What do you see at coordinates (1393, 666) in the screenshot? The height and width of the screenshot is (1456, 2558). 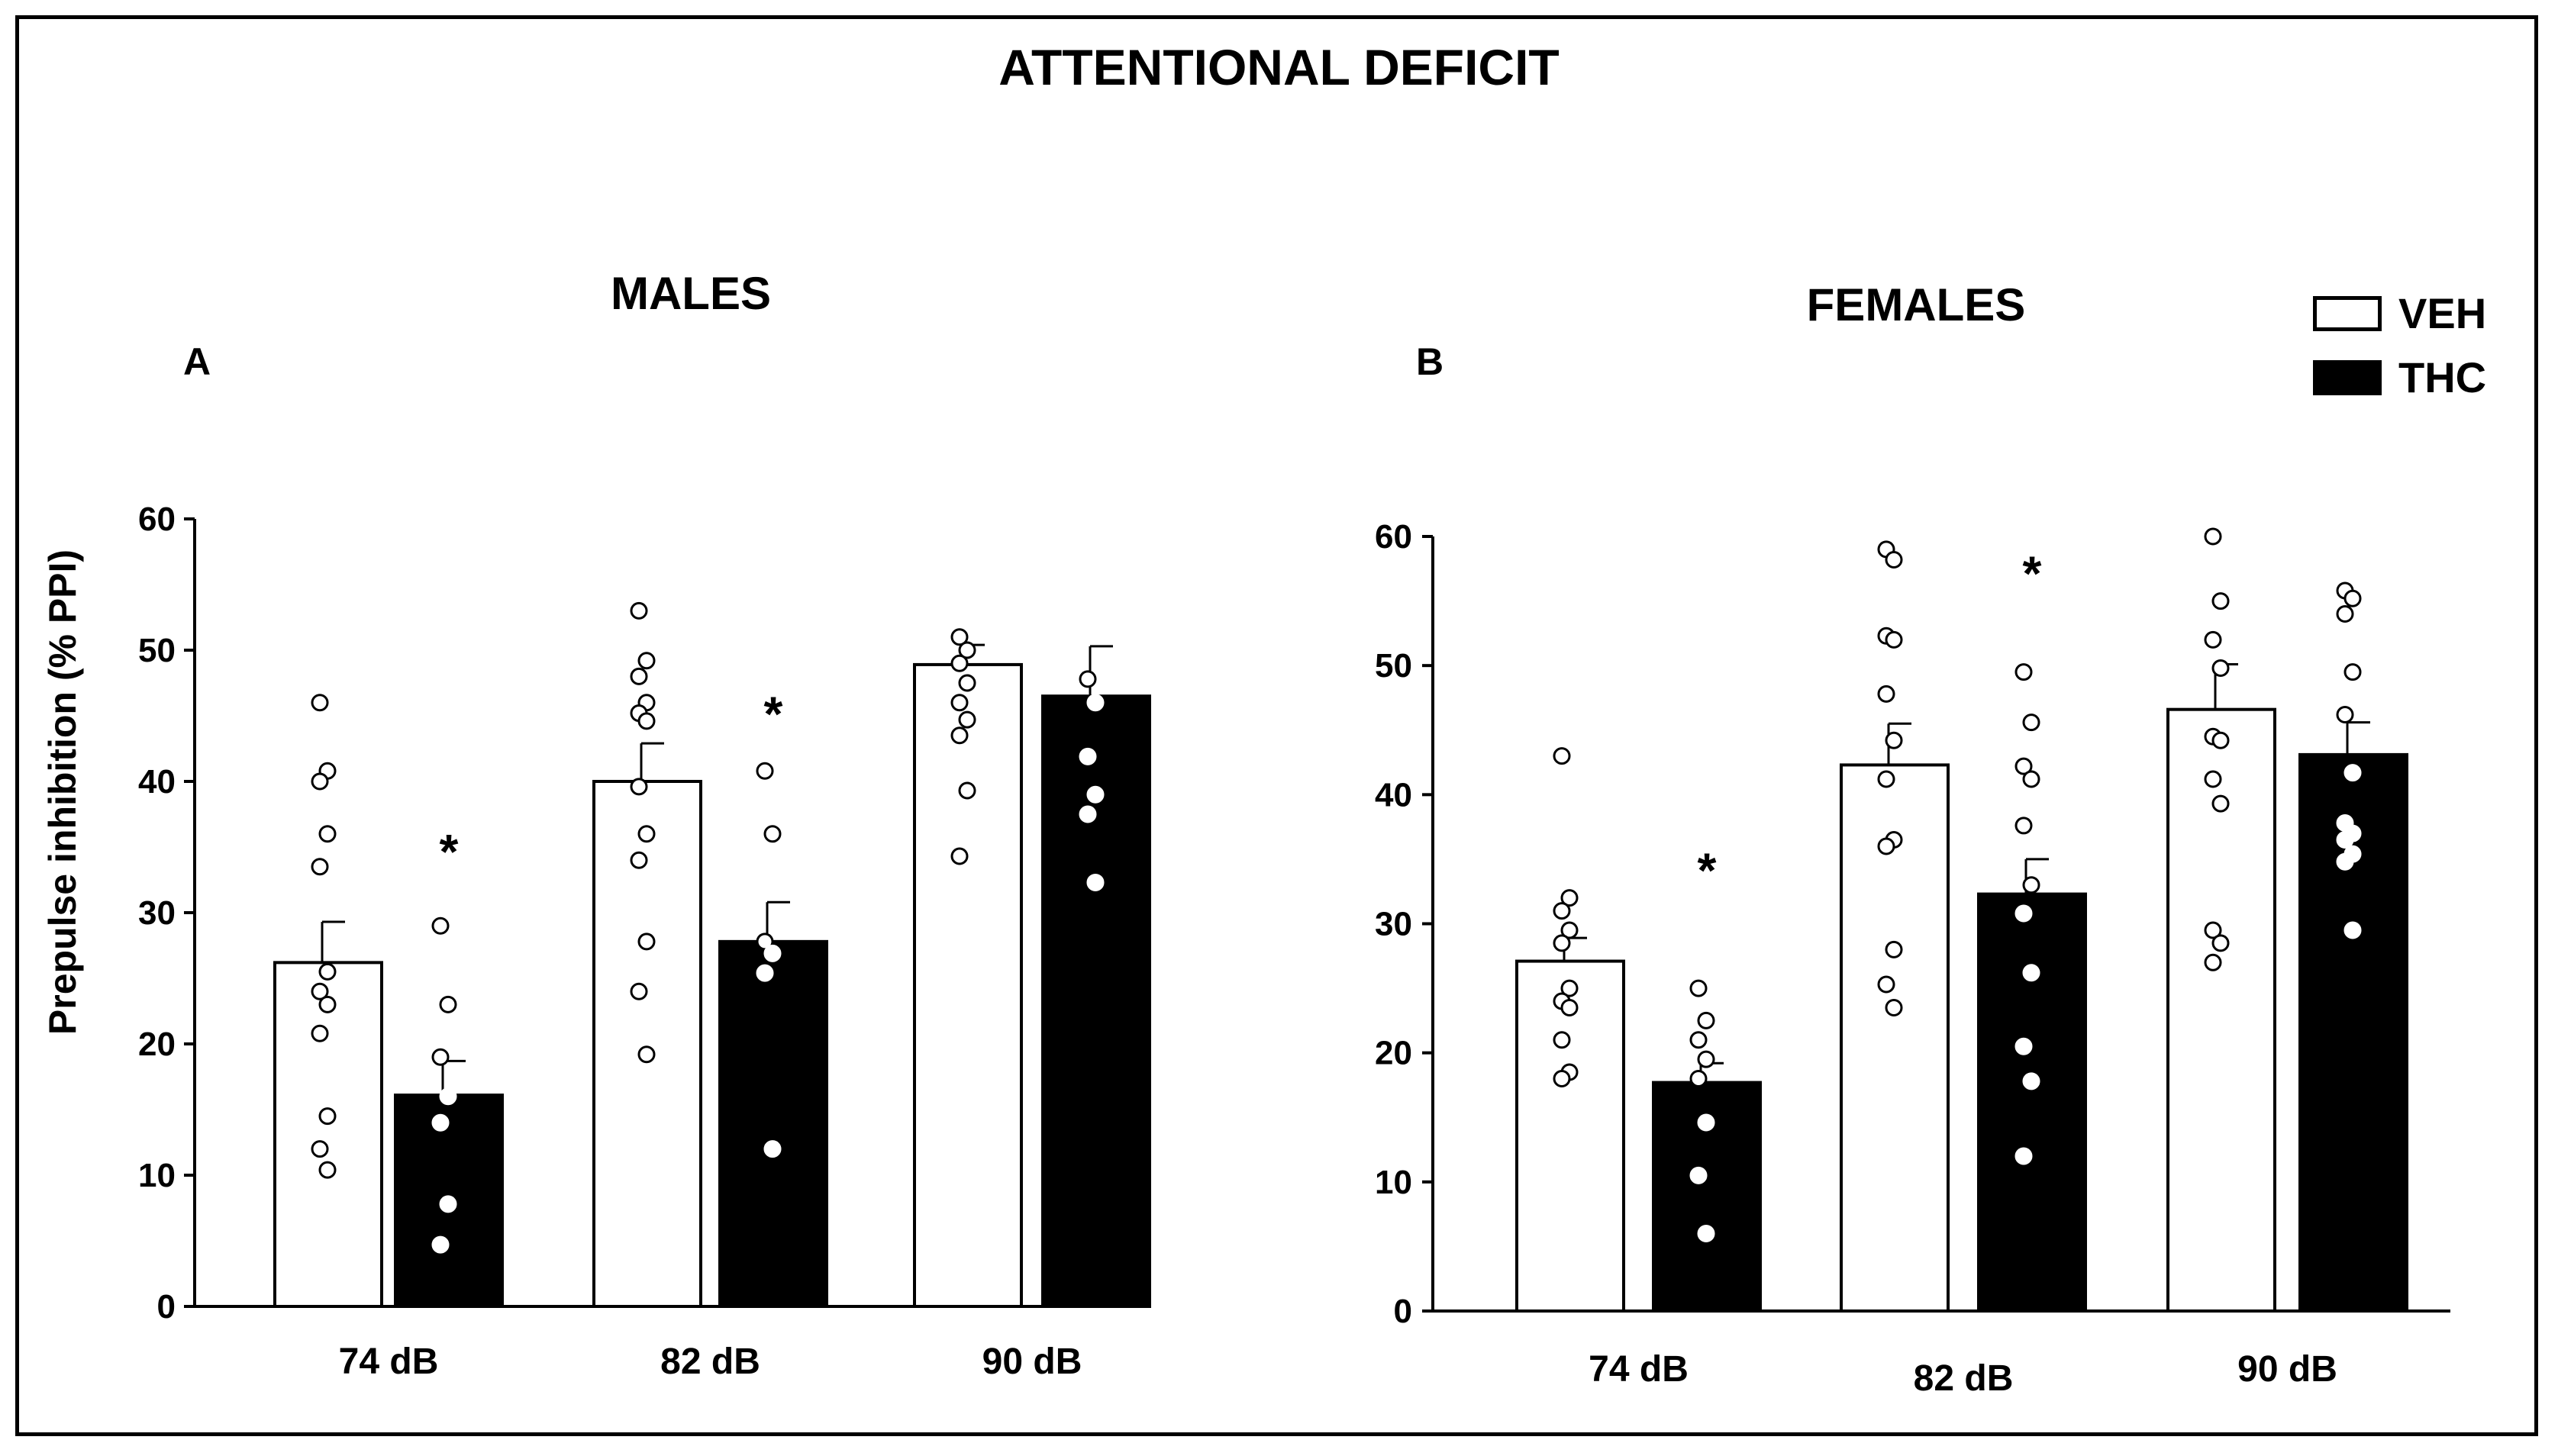 I see `panel-b-y-tick-label: 50` at bounding box center [1393, 666].